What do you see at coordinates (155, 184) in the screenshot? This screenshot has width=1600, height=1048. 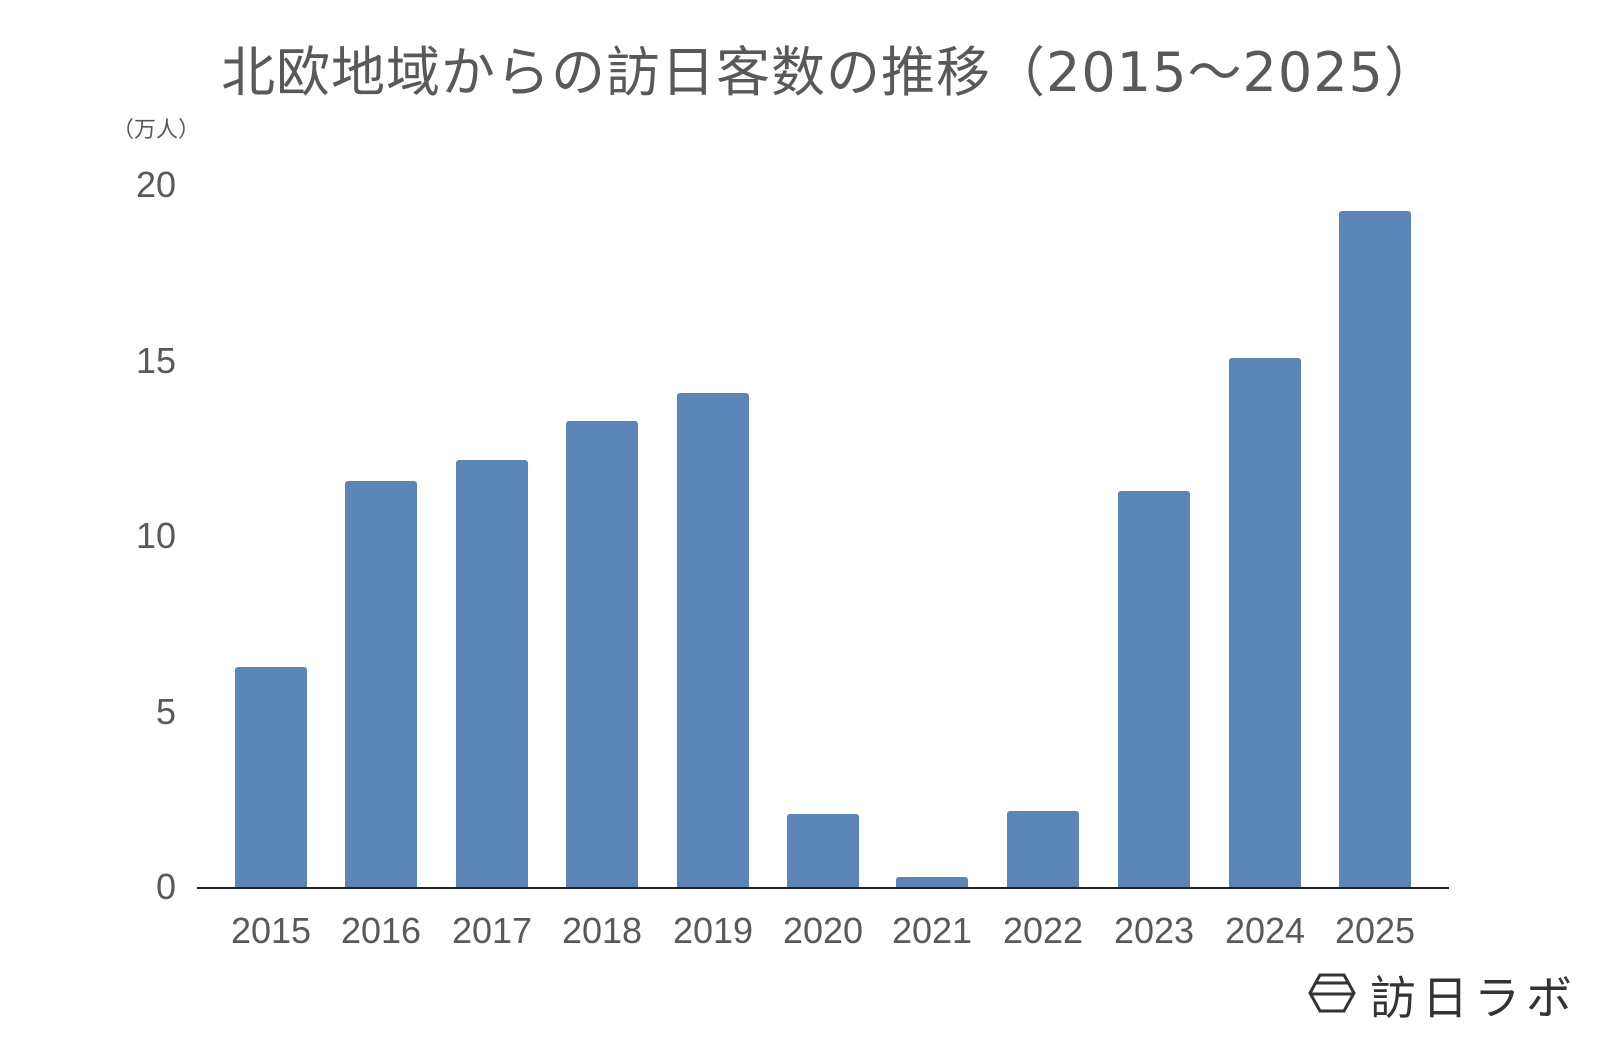 I see `y-tick-label: 20` at bounding box center [155, 184].